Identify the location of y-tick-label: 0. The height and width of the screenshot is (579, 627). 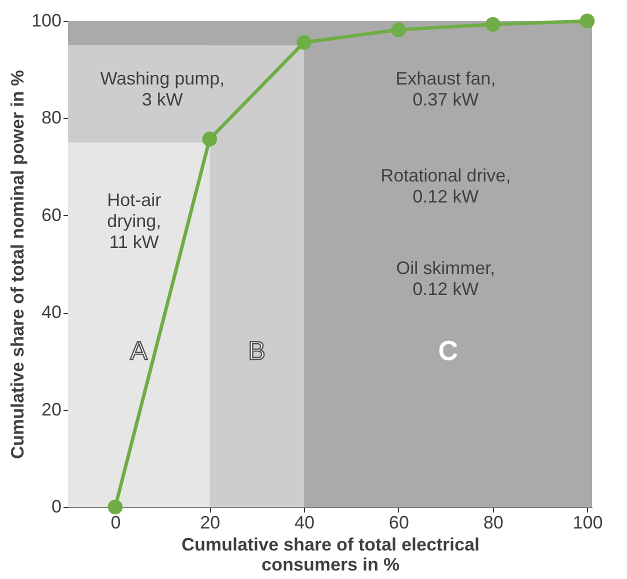
(56, 506).